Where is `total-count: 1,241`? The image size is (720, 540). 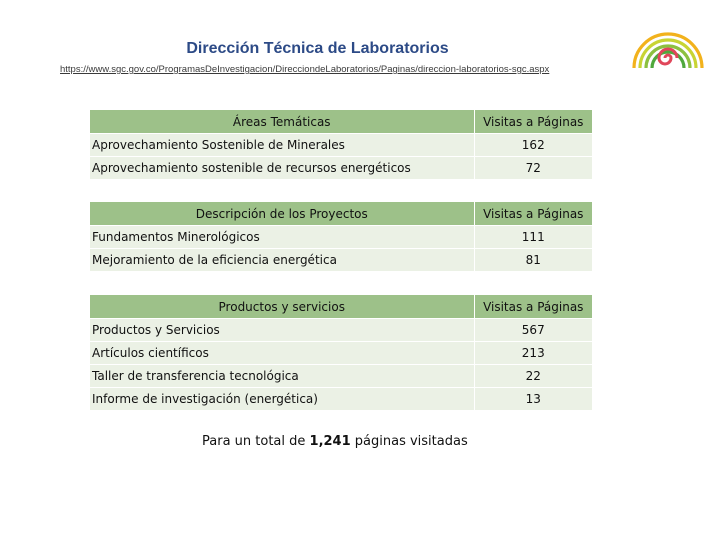
total-count: 1,241 is located at coordinates (330, 441).